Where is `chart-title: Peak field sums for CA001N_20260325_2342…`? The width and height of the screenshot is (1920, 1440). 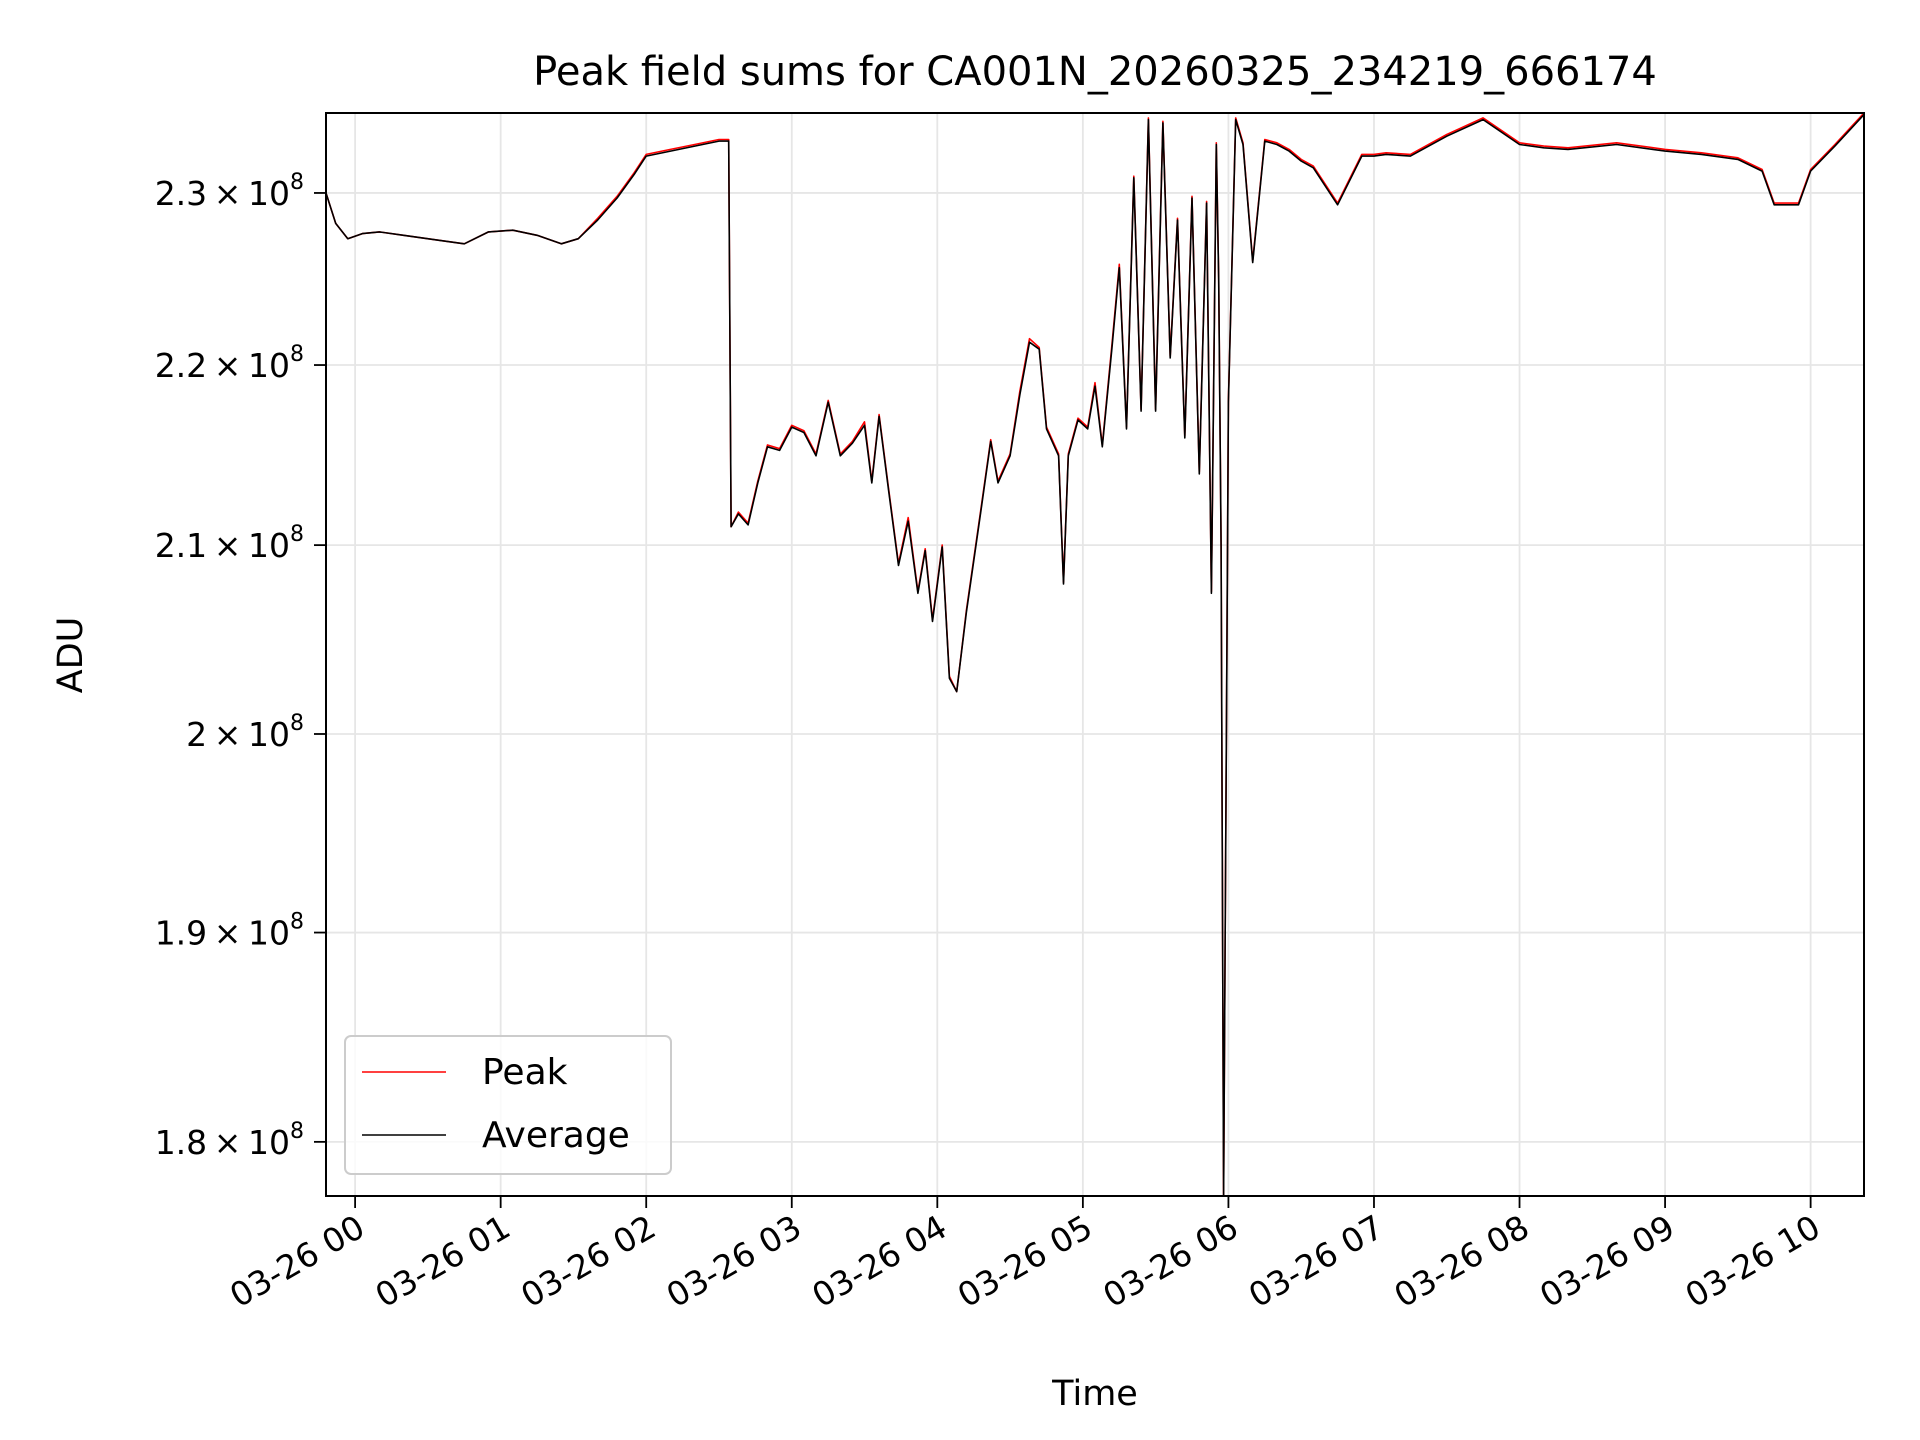
chart-title: Peak field sums for CA001N_20260325_2342… is located at coordinates (1095, 72).